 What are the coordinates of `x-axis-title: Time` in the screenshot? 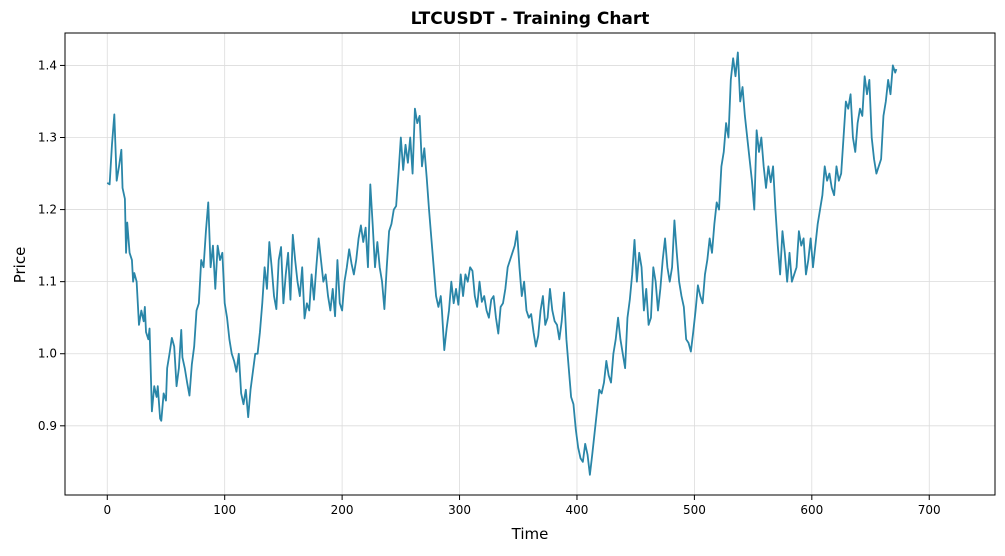 It's located at (530, 534).